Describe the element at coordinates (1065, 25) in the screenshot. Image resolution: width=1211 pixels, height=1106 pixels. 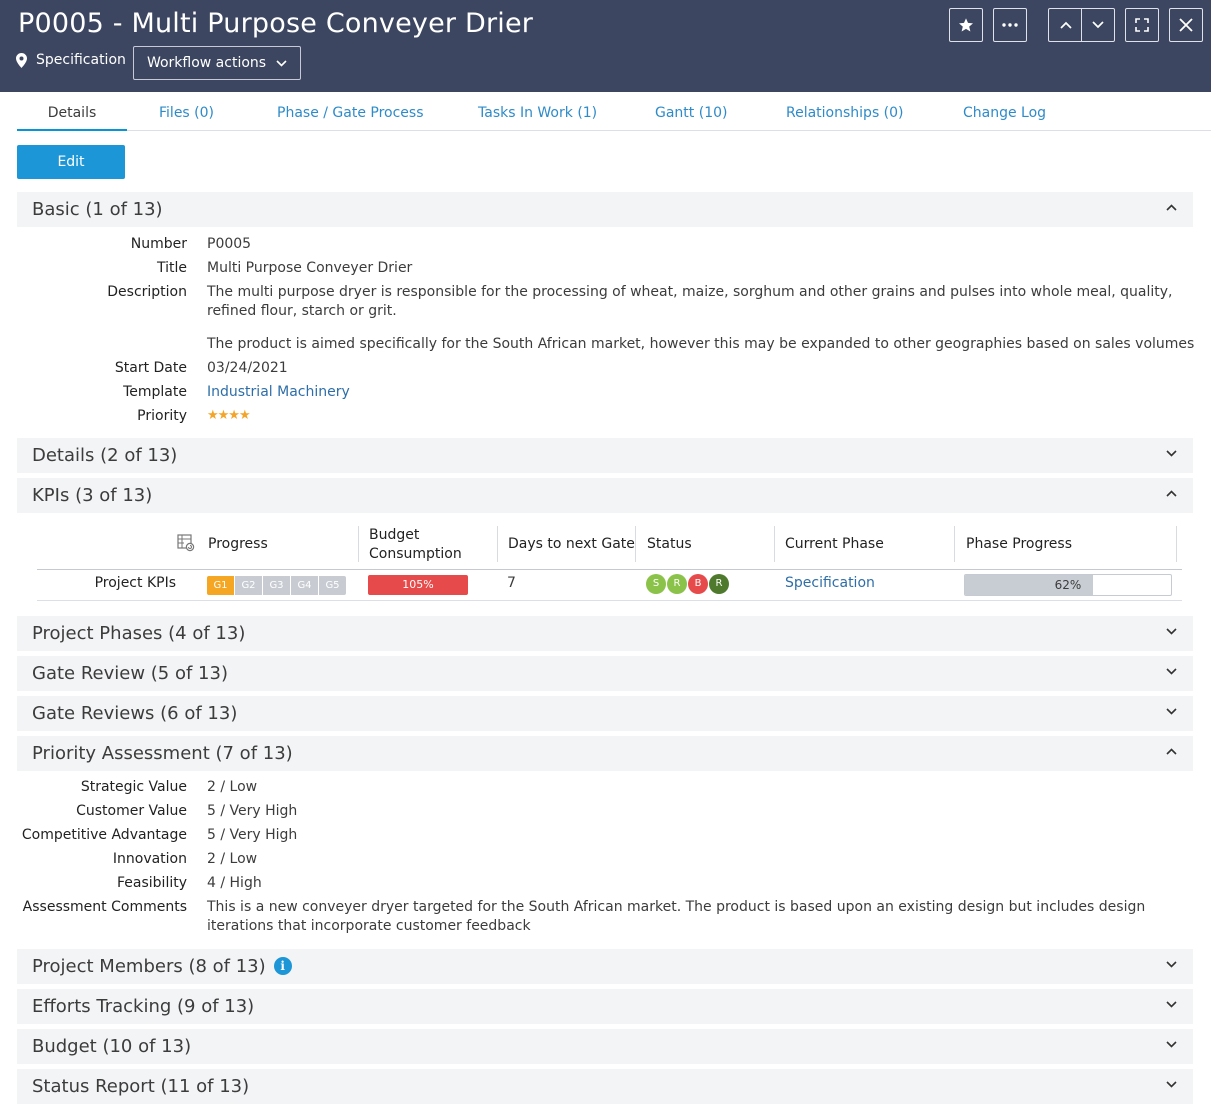
I see `previous-item-button` at that location.